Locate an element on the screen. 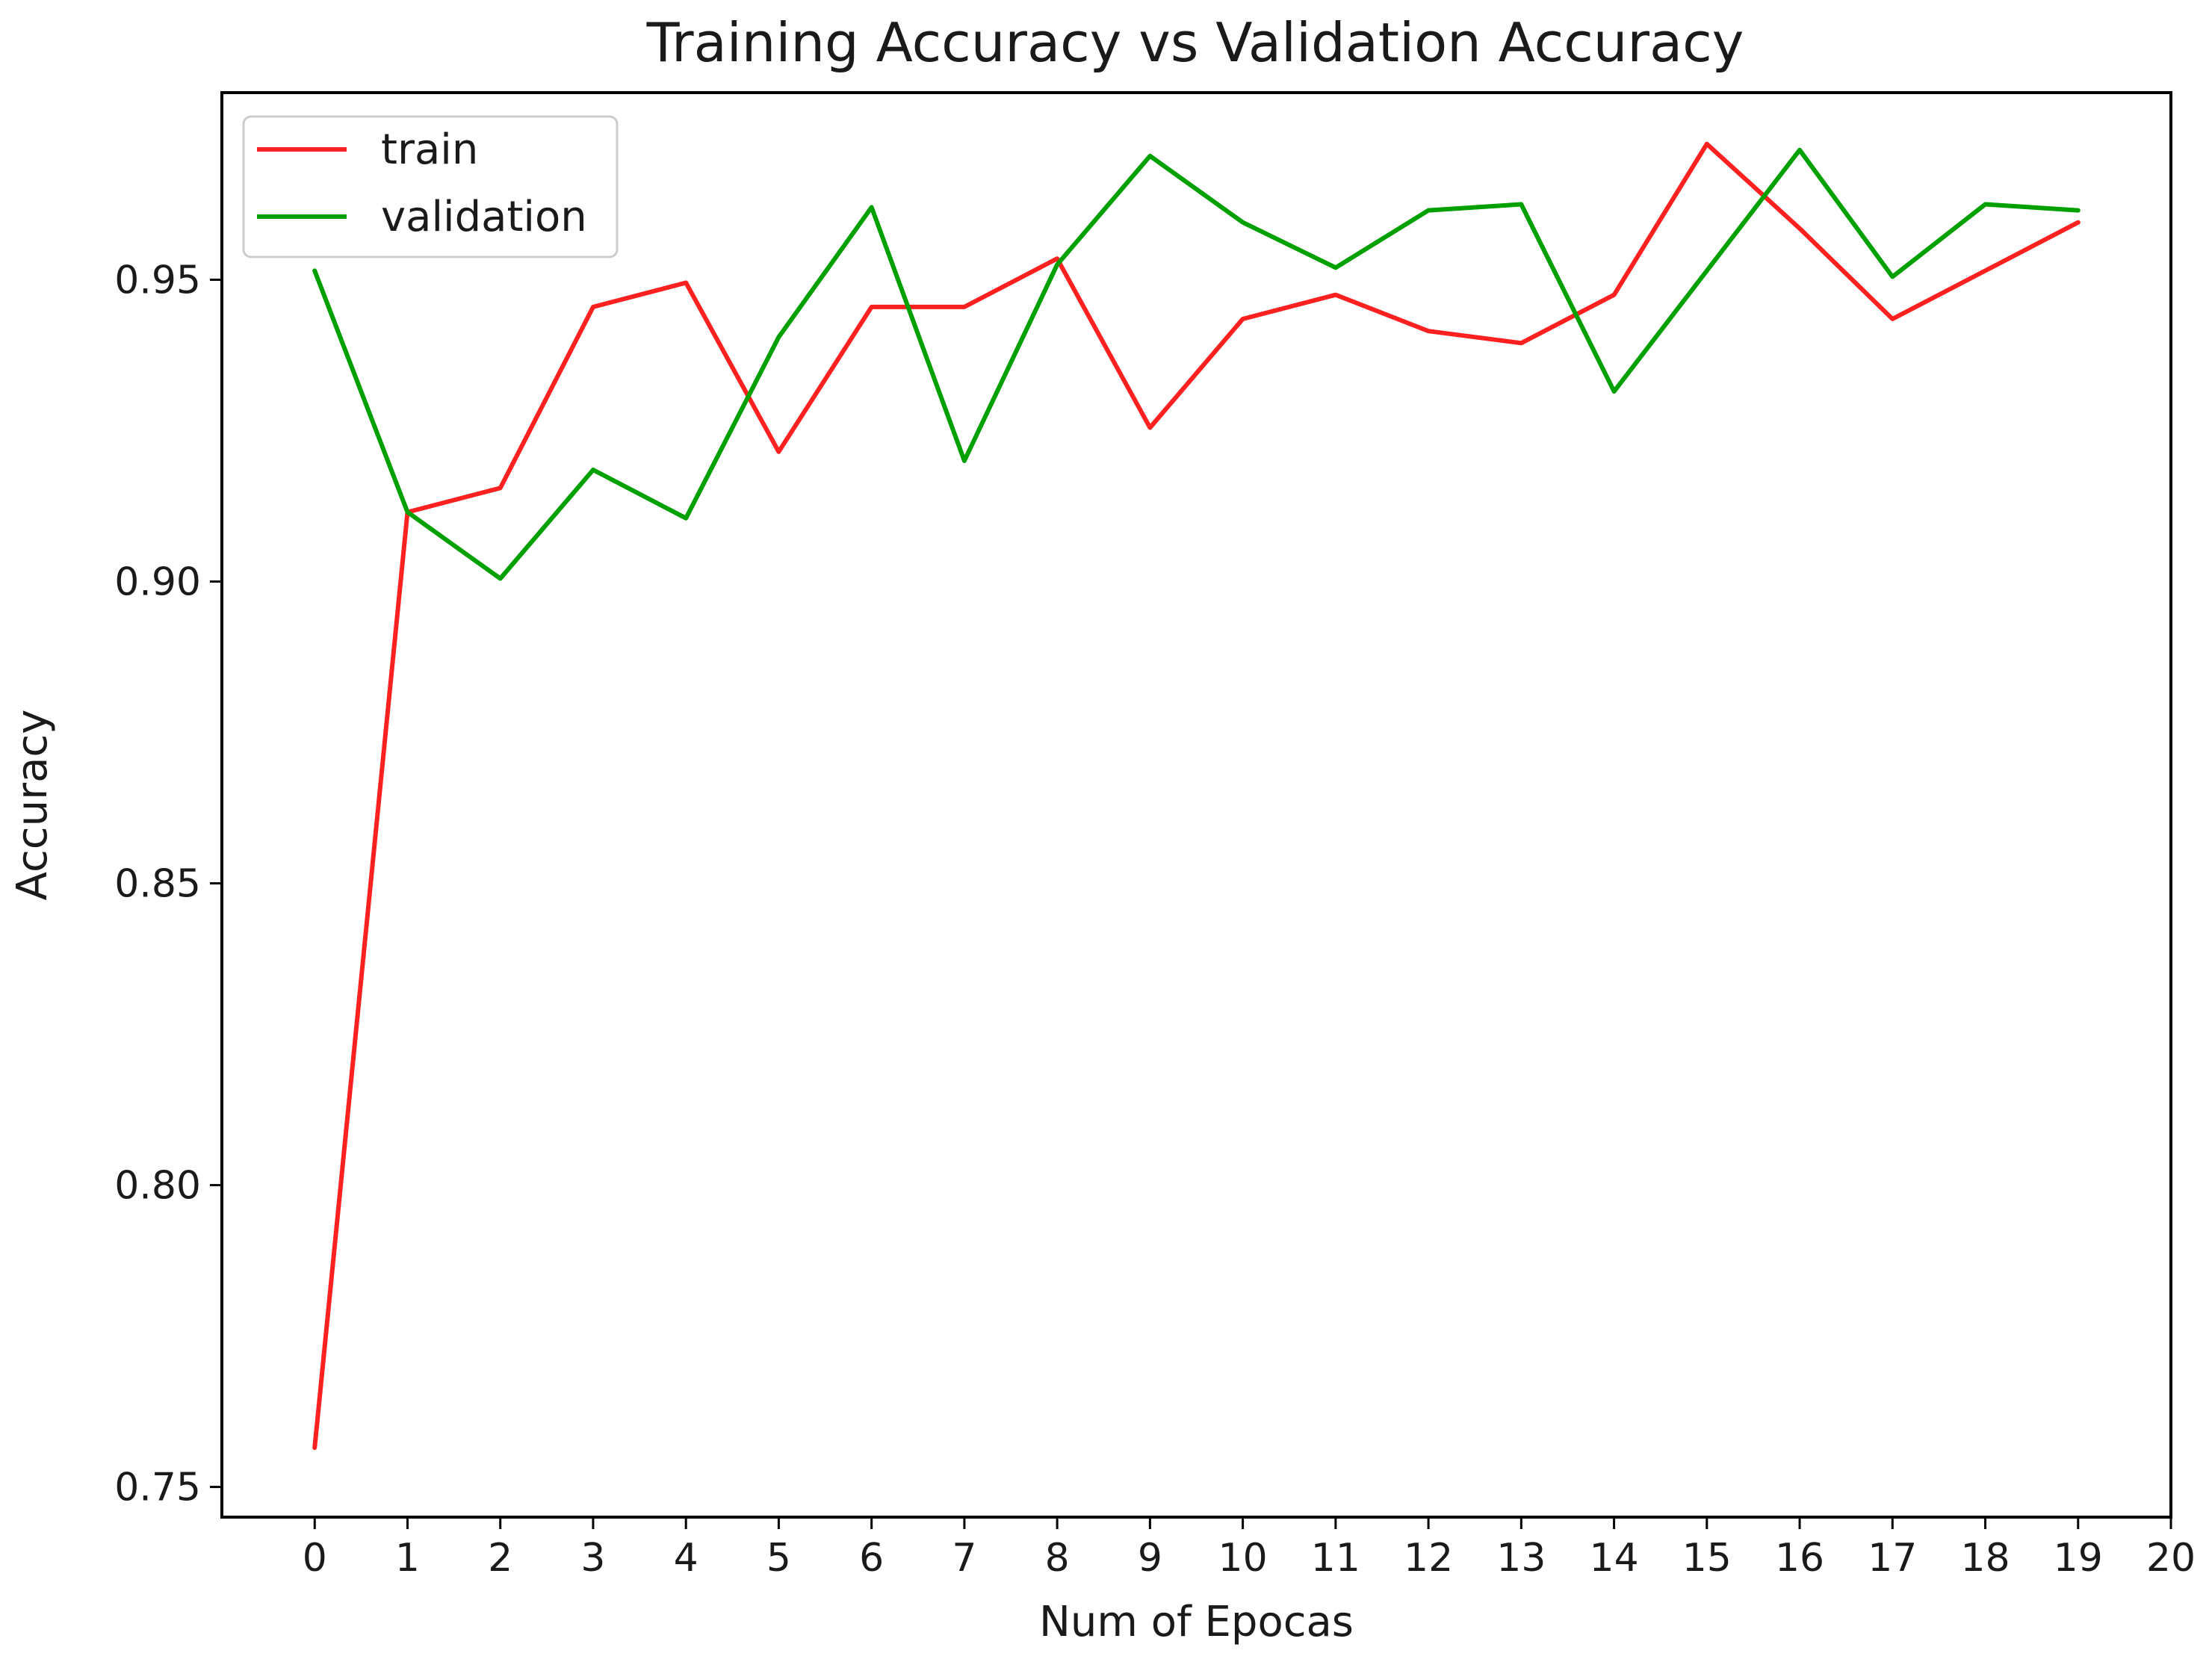 This screenshot has height=1671, width=2212. x-axis-label: Num of Epocas is located at coordinates (1196, 1622).